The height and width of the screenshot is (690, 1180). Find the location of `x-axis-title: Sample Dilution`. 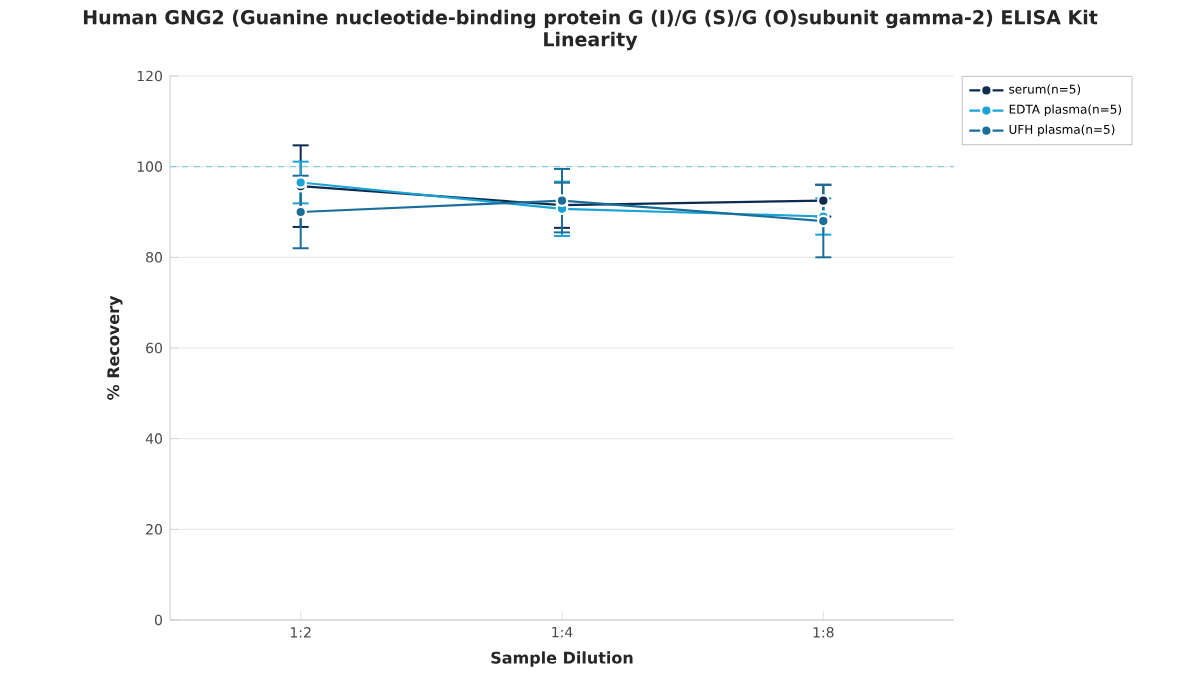

x-axis-title: Sample Dilution is located at coordinates (562, 659).